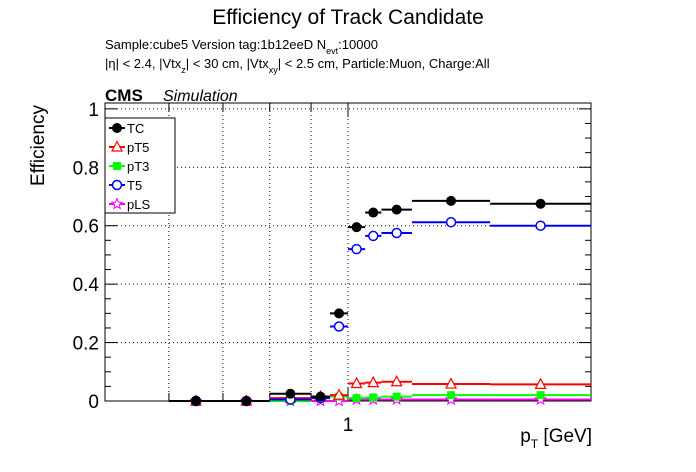 The width and height of the screenshot is (696, 472). Describe the element at coordinates (86, 227) in the screenshot. I see `y-tick-label: 0.6` at that location.